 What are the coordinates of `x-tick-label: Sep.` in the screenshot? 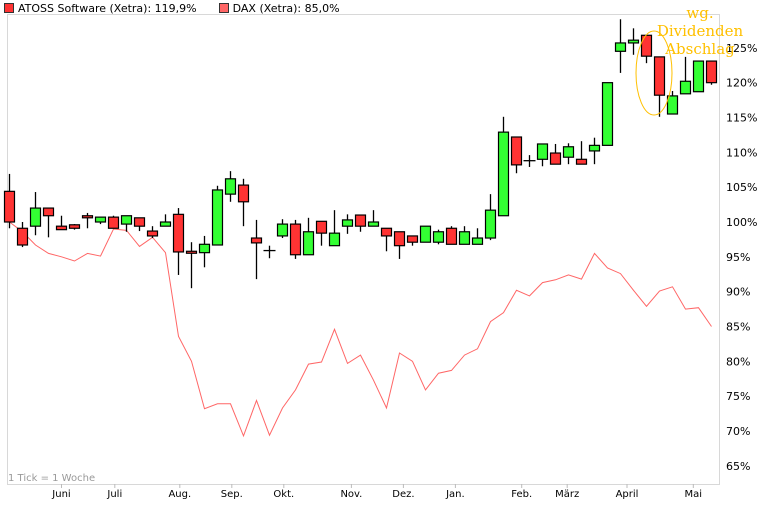 It's located at (232, 494).